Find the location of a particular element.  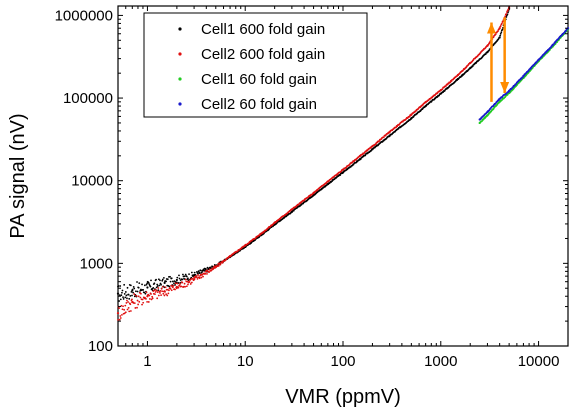

x-tick-label: 10 is located at coordinates (245, 361).